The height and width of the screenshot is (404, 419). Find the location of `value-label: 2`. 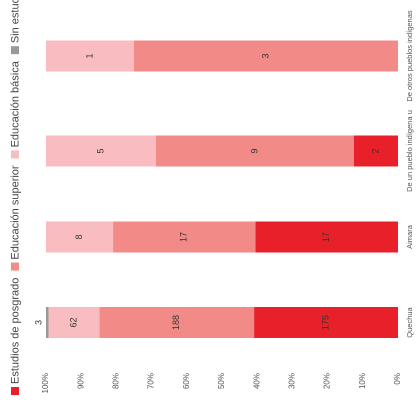

value-label: 2 is located at coordinates (375, 150).